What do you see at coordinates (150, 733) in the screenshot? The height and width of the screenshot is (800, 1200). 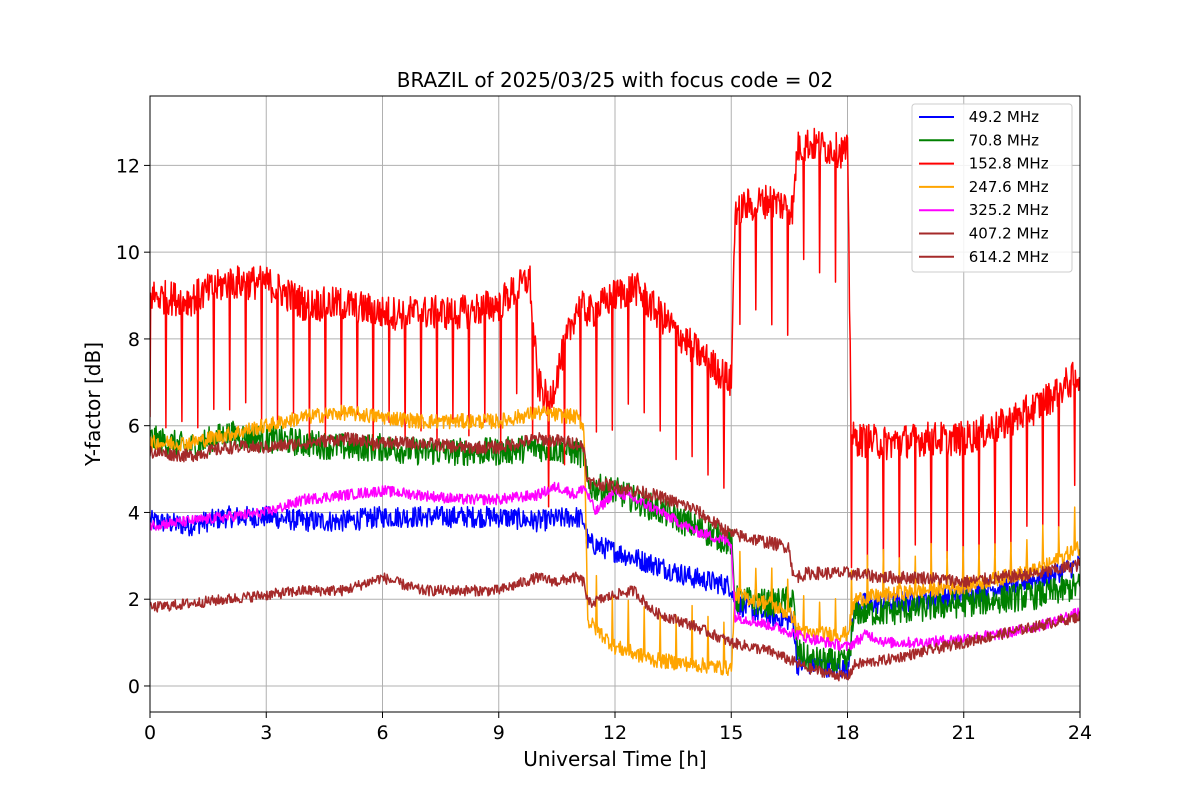 I see `x-tick-label: 0` at bounding box center [150, 733].